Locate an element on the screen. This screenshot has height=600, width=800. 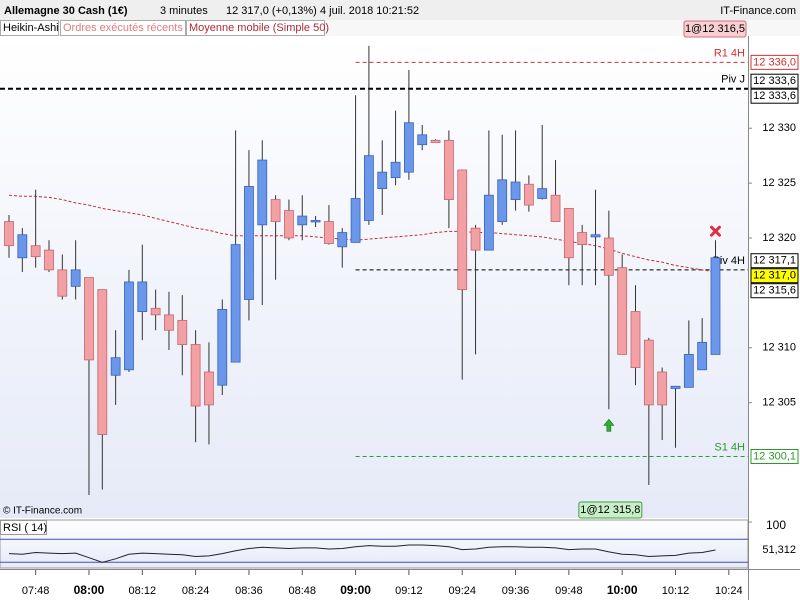
tab-label: Moyenne mobile (Simple 50) is located at coordinates (259, 28).